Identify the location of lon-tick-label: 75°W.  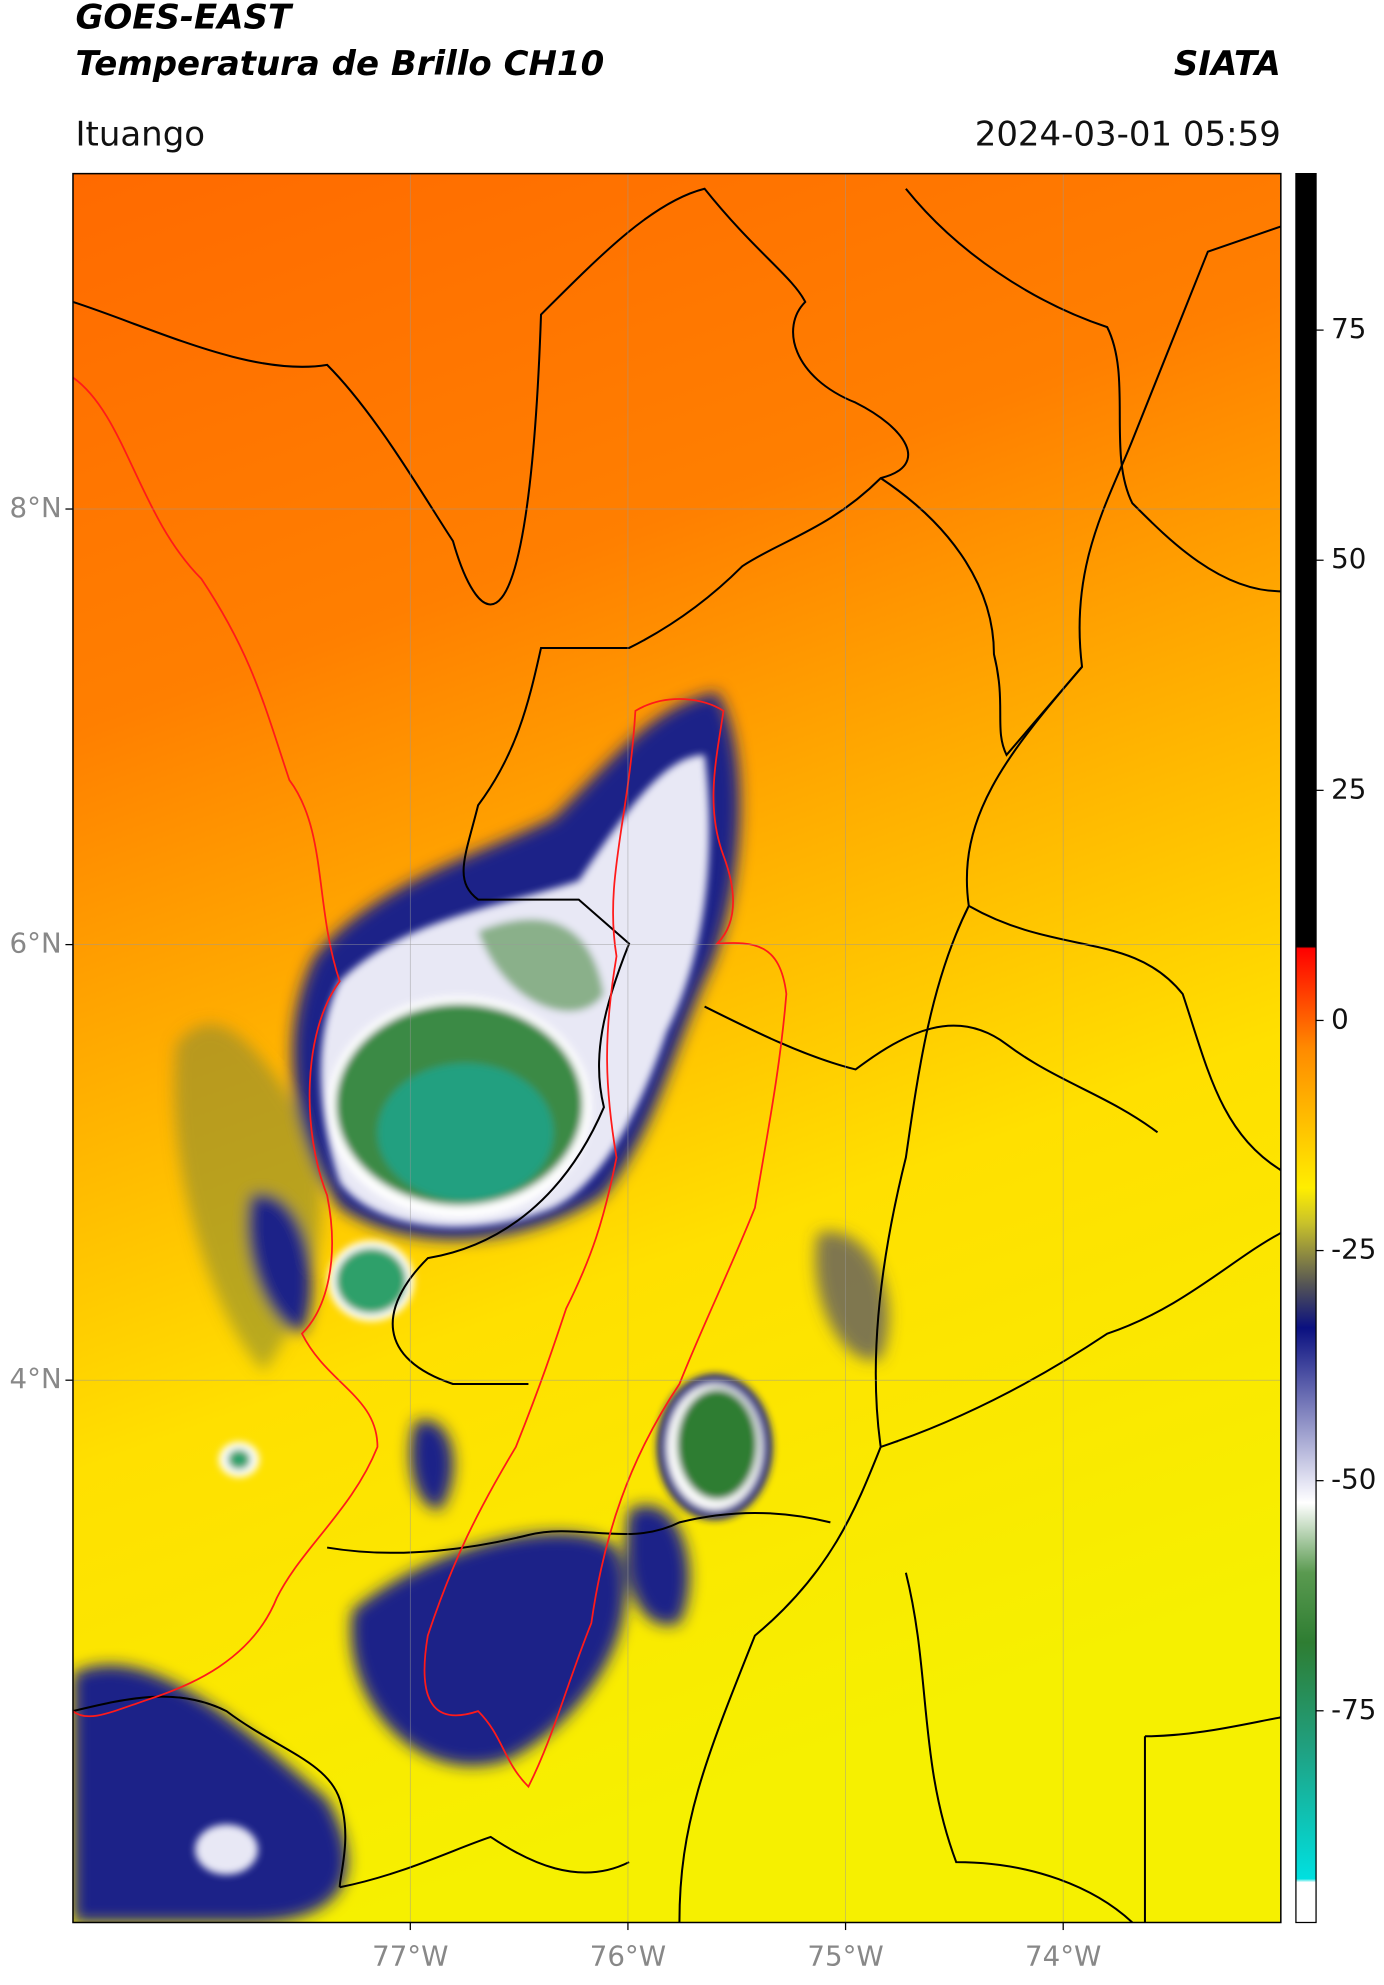
(845, 1956).